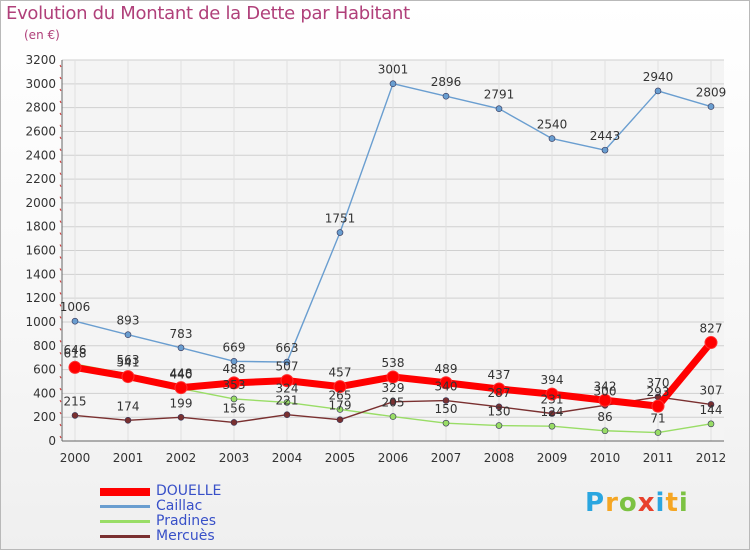  Describe the element at coordinates (499, 458) in the screenshot. I see `x-tick-label: 2008` at that location.